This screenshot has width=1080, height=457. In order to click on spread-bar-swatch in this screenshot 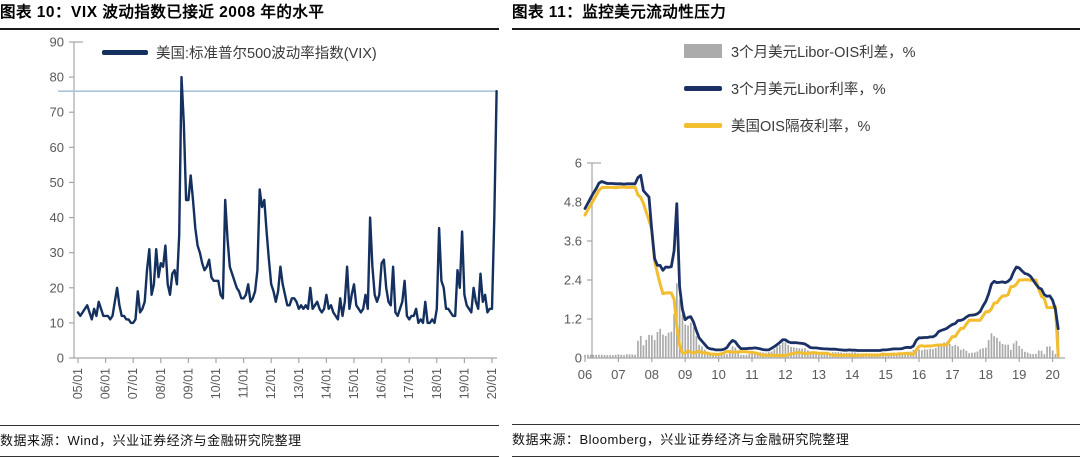, I will do `click(703, 51)`.